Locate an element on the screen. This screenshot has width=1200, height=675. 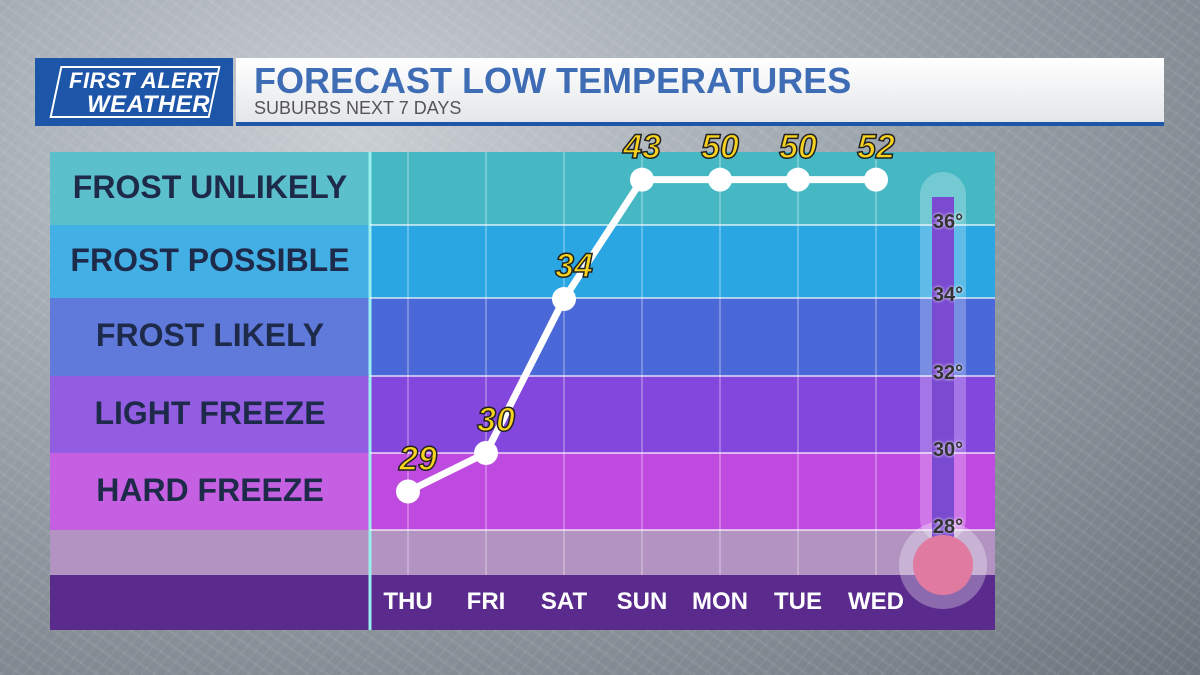
day-label: THU is located at coordinates (408, 601).